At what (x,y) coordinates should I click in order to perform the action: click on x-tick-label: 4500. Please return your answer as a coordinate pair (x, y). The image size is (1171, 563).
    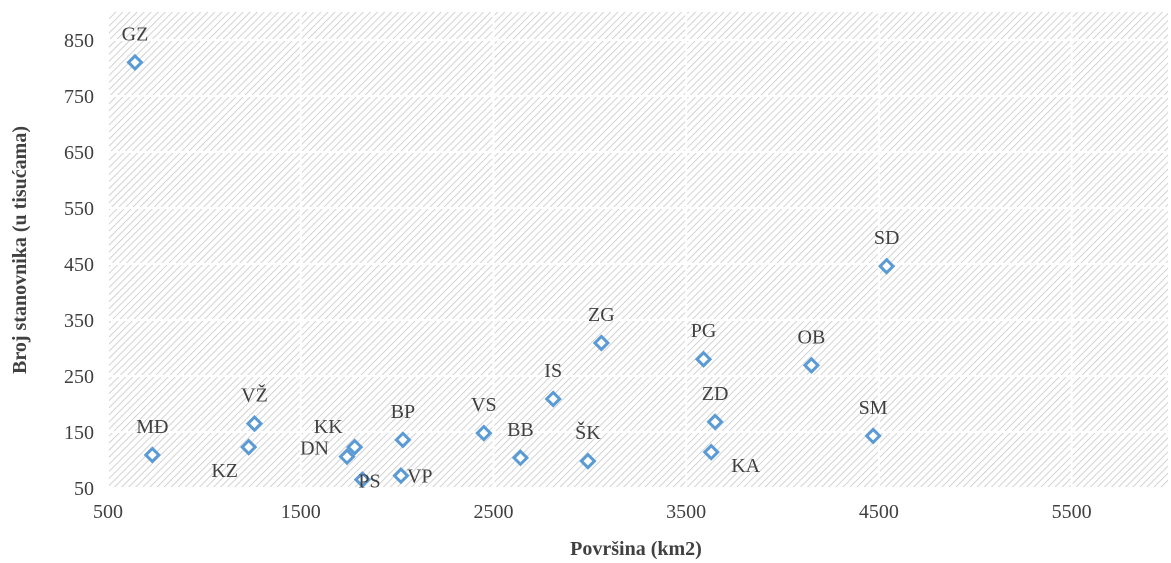
    Looking at the image, I should click on (879, 512).